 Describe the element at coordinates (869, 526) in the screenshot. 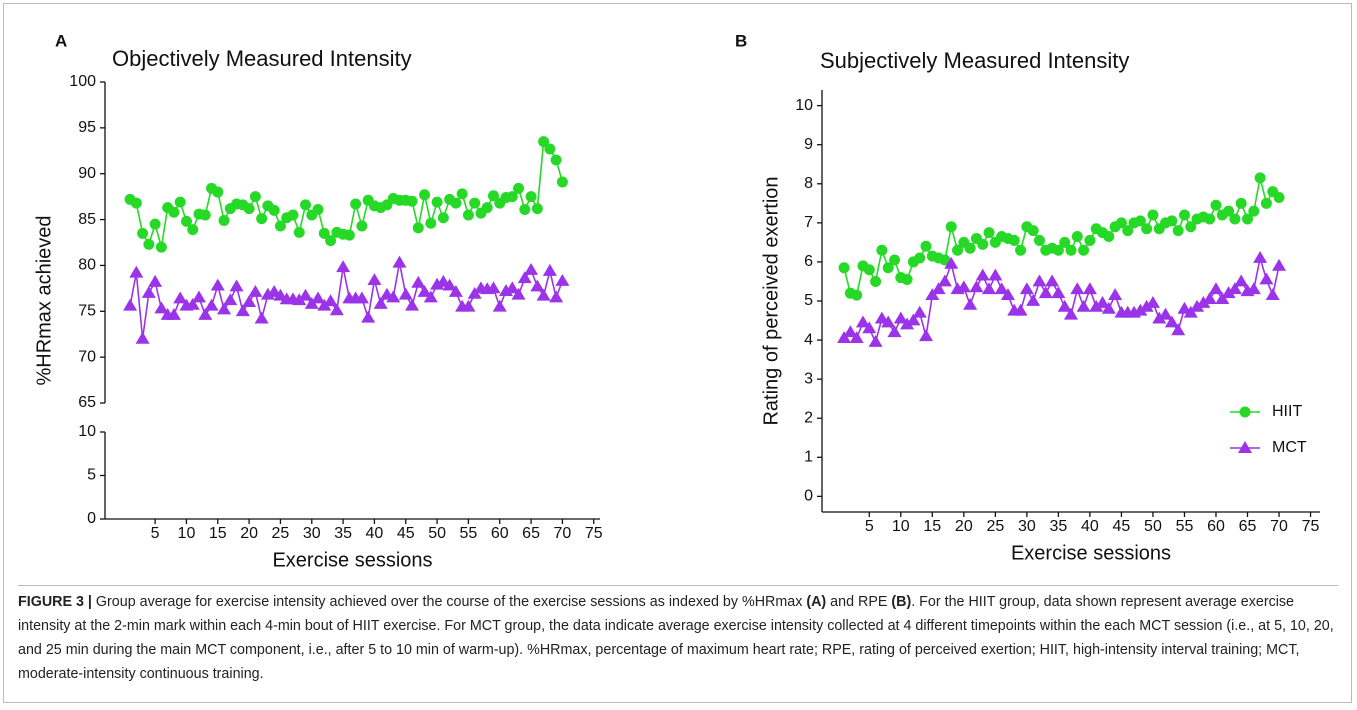

I see `x-tick-label: 5` at that location.